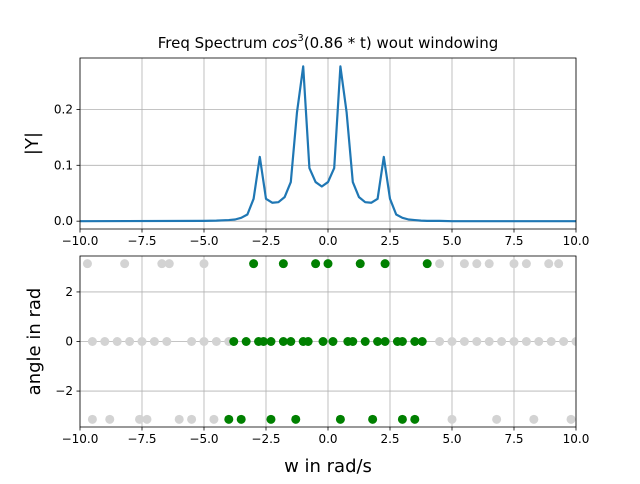  What do you see at coordinates (63, 109) in the screenshot?
I see `y-tick-label: 0.2` at bounding box center [63, 109].